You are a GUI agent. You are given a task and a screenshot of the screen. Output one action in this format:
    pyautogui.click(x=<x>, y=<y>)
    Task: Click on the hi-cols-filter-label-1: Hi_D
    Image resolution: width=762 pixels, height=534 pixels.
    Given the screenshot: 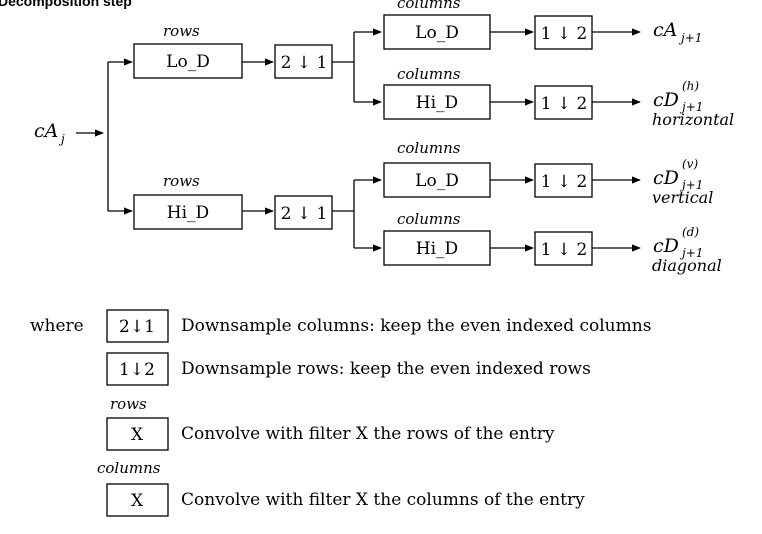 What is the action you would take?
    pyautogui.click(x=437, y=103)
    